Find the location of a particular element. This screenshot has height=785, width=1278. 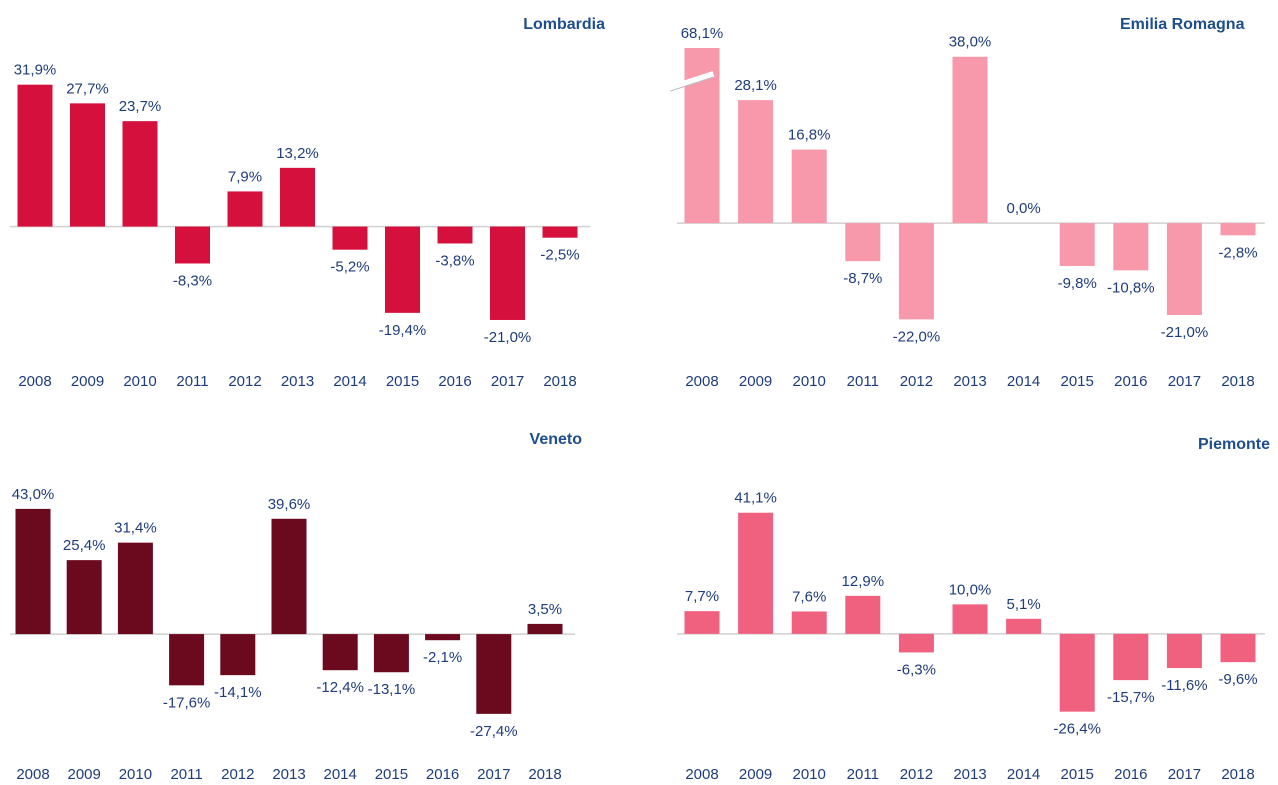

axis-break is located at coordinates (692, 81).